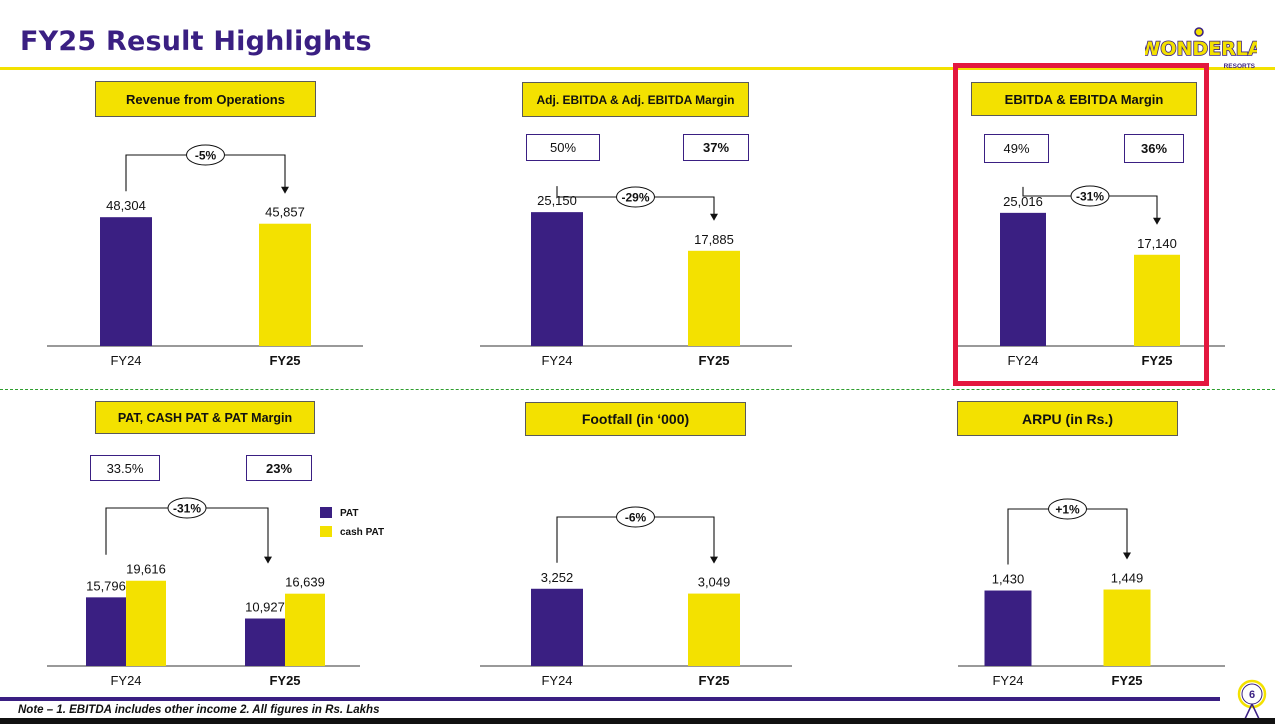  Describe the element at coordinates (714, 582) in the screenshot. I see `data-label: 3,049` at that location.